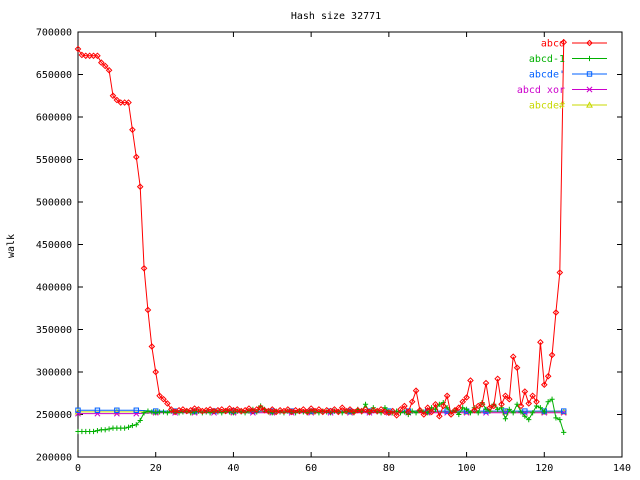 The image size is (640, 480). Describe the element at coordinates (311, 468) in the screenshot. I see `x-tick-label: 60` at that location.